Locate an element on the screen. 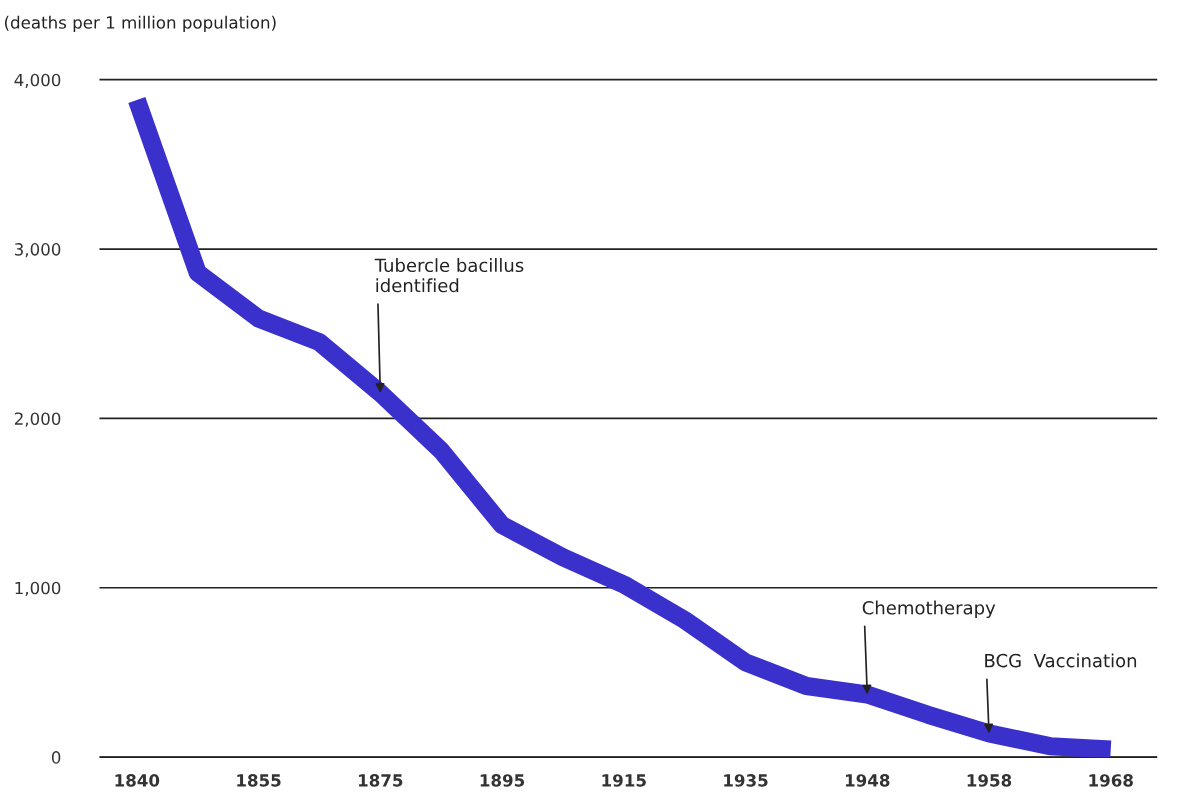  x-tick-label: 1948 is located at coordinates (867, 780).